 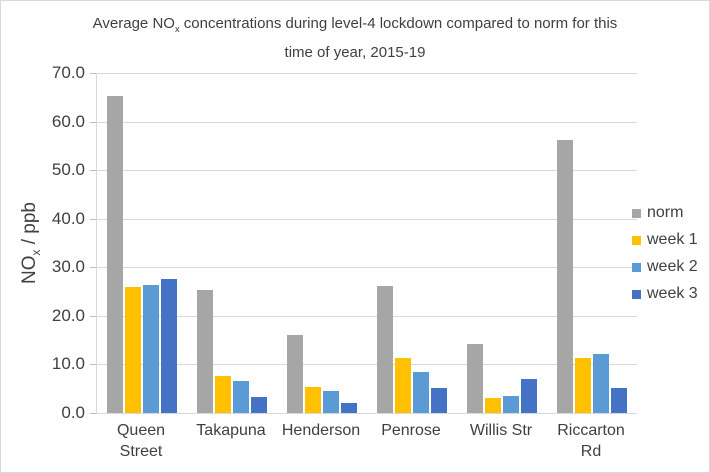 What do you see at coordinates (367, 268) in the screenshot?
I see `gridline-30.0` at bounding box center [367, 268].